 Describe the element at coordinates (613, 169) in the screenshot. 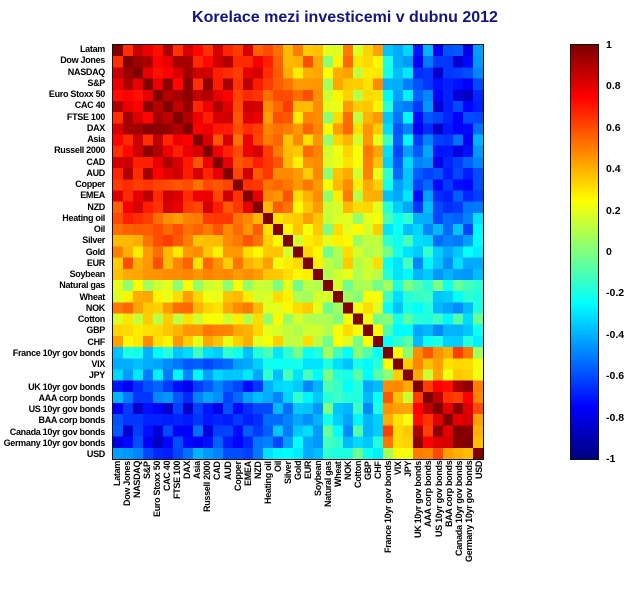

I see `colorbar-tick-label: 0.4` at that location.